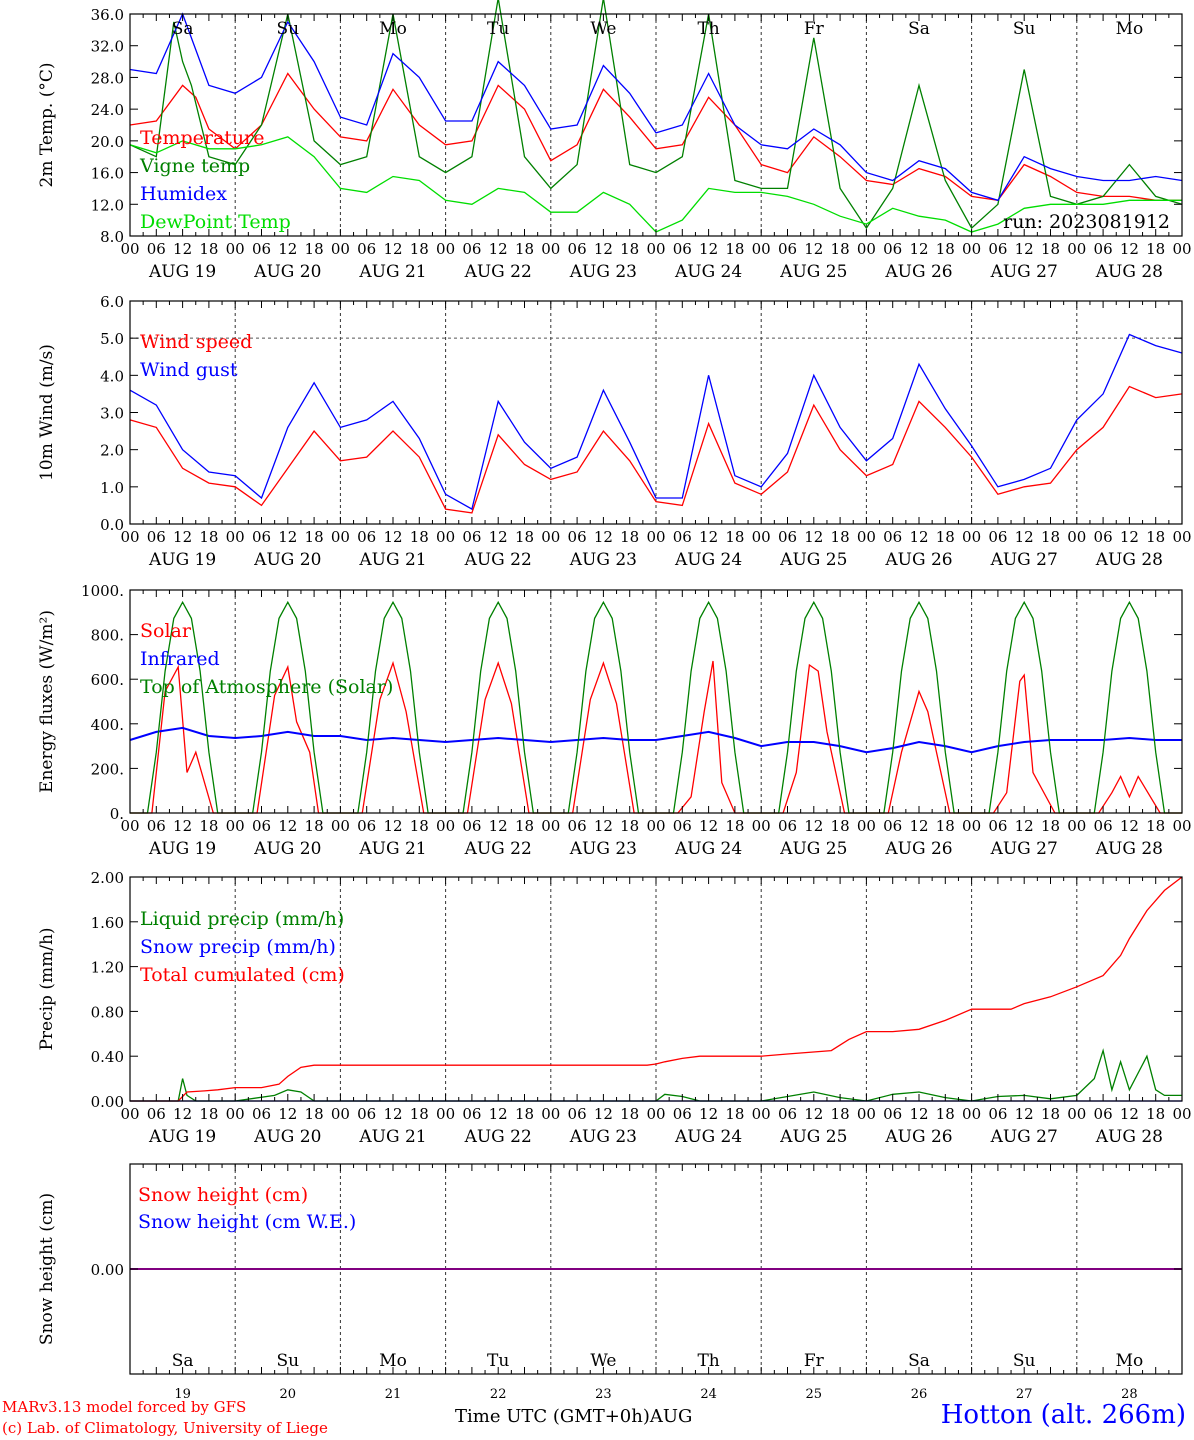  Describe the element at coordinates (498, 1394) in the screenshot. I see `day-number-label: 22` at that location.